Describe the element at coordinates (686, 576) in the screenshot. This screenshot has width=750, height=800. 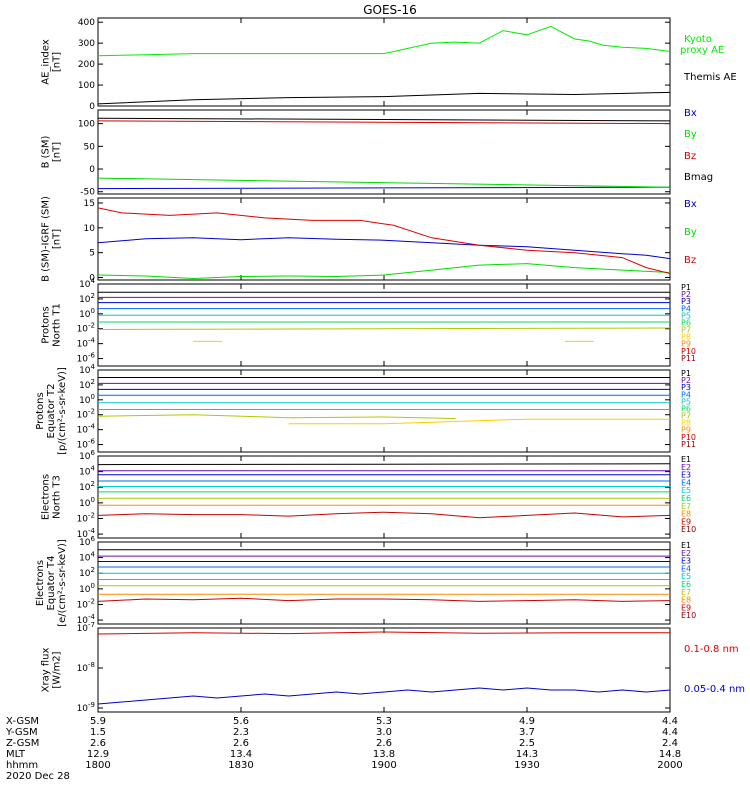
I see `legend-et4-E5: E5` at that location.